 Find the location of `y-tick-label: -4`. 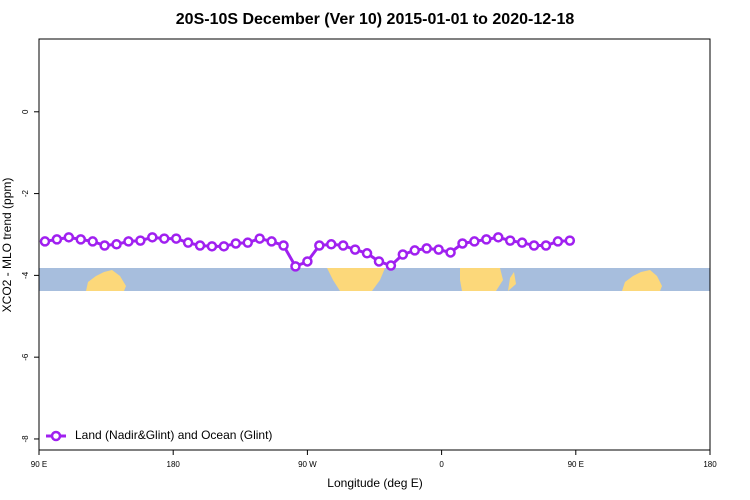

y-tick-label: -4 is located at coordinates (25, 275).